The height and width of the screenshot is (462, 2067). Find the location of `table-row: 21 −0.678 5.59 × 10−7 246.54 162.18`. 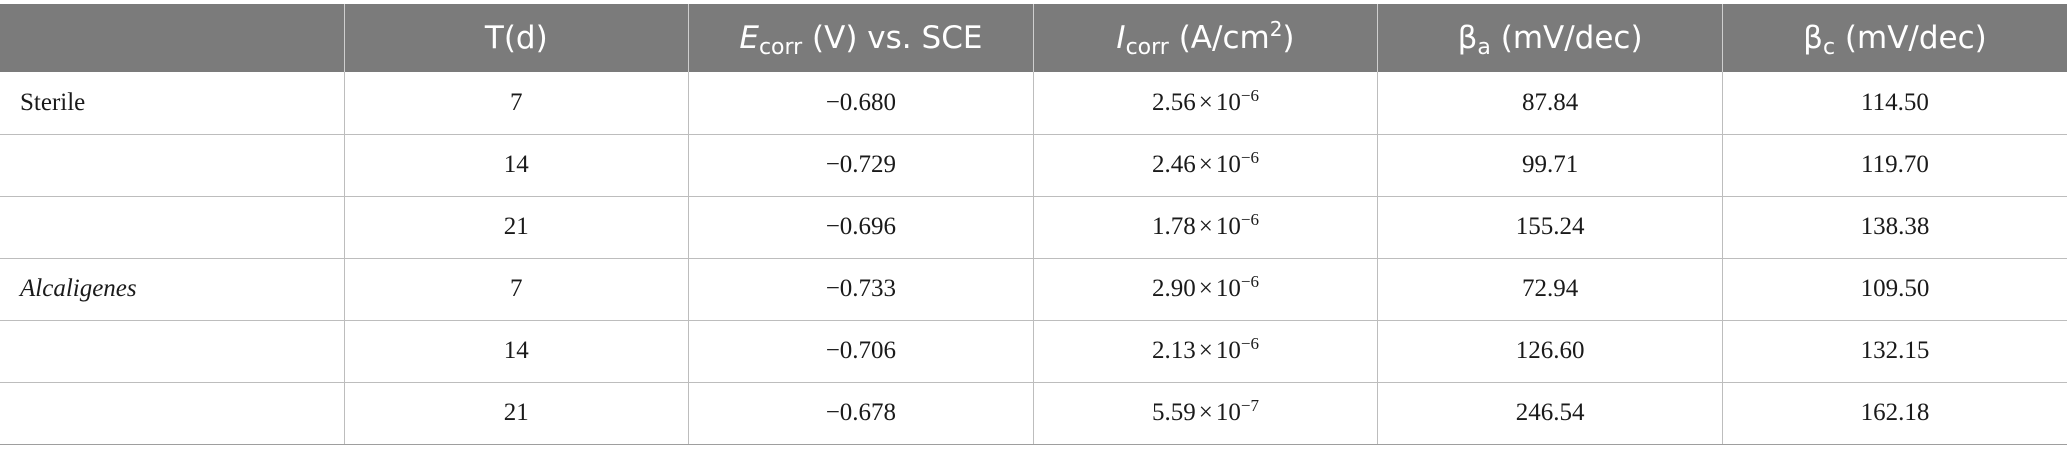

table-row: 21 −0.678 5.59 × 10−7 246.54 162.18 is located at coordinates (1033, 413).